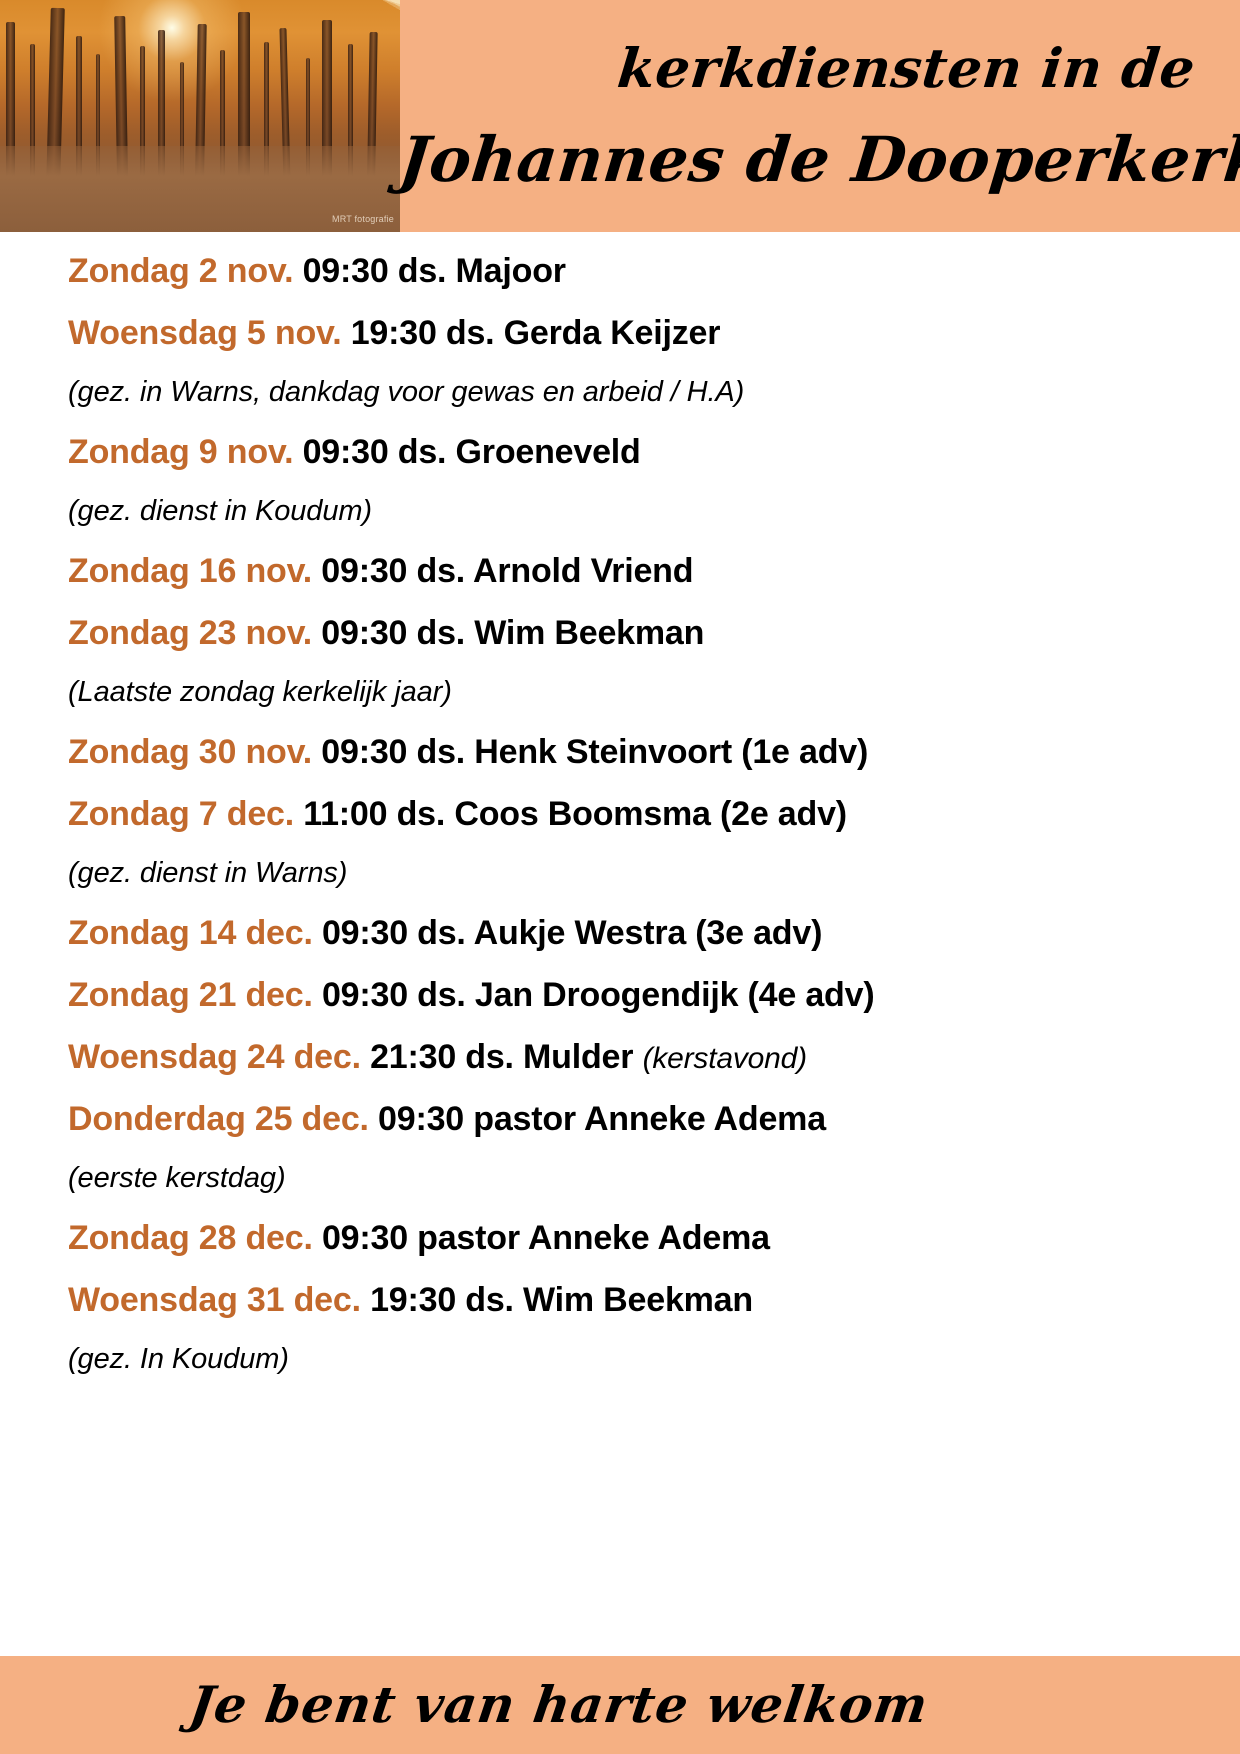 The width and height of the screenshot is (1240, 1754). I want to click on service-date: Zondag 9 nov., so click(181, 452).